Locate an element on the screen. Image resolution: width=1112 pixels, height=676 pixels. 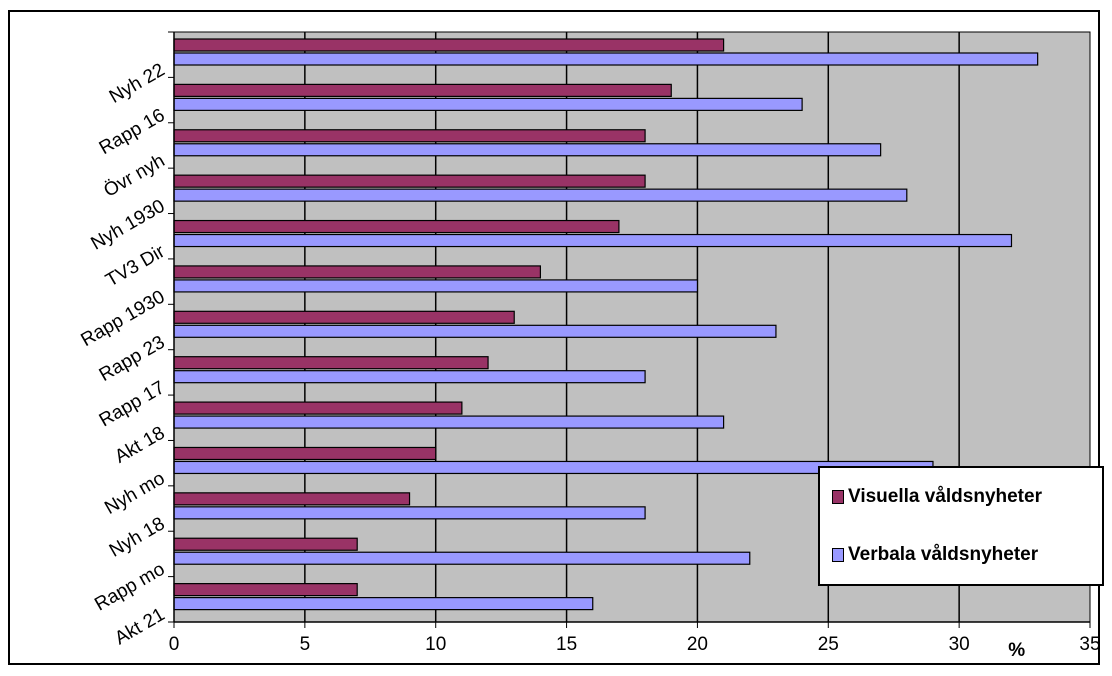
x-axis-unit-label: % is located at coordinates (1016, 650).